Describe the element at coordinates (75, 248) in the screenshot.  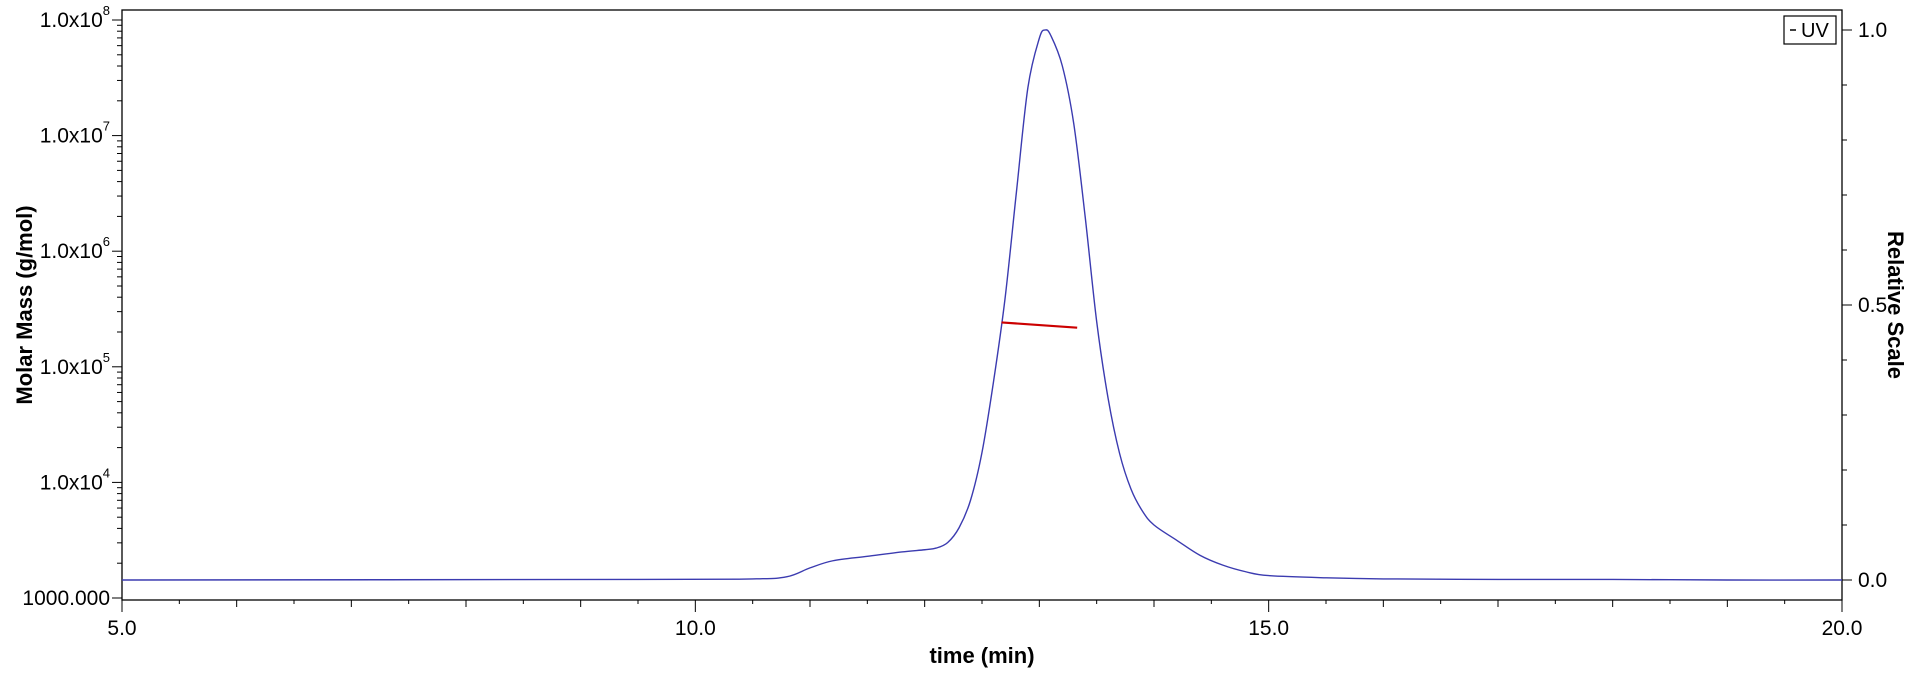
I see `y-left-tick-label: 1.0x10⁶` at that location.